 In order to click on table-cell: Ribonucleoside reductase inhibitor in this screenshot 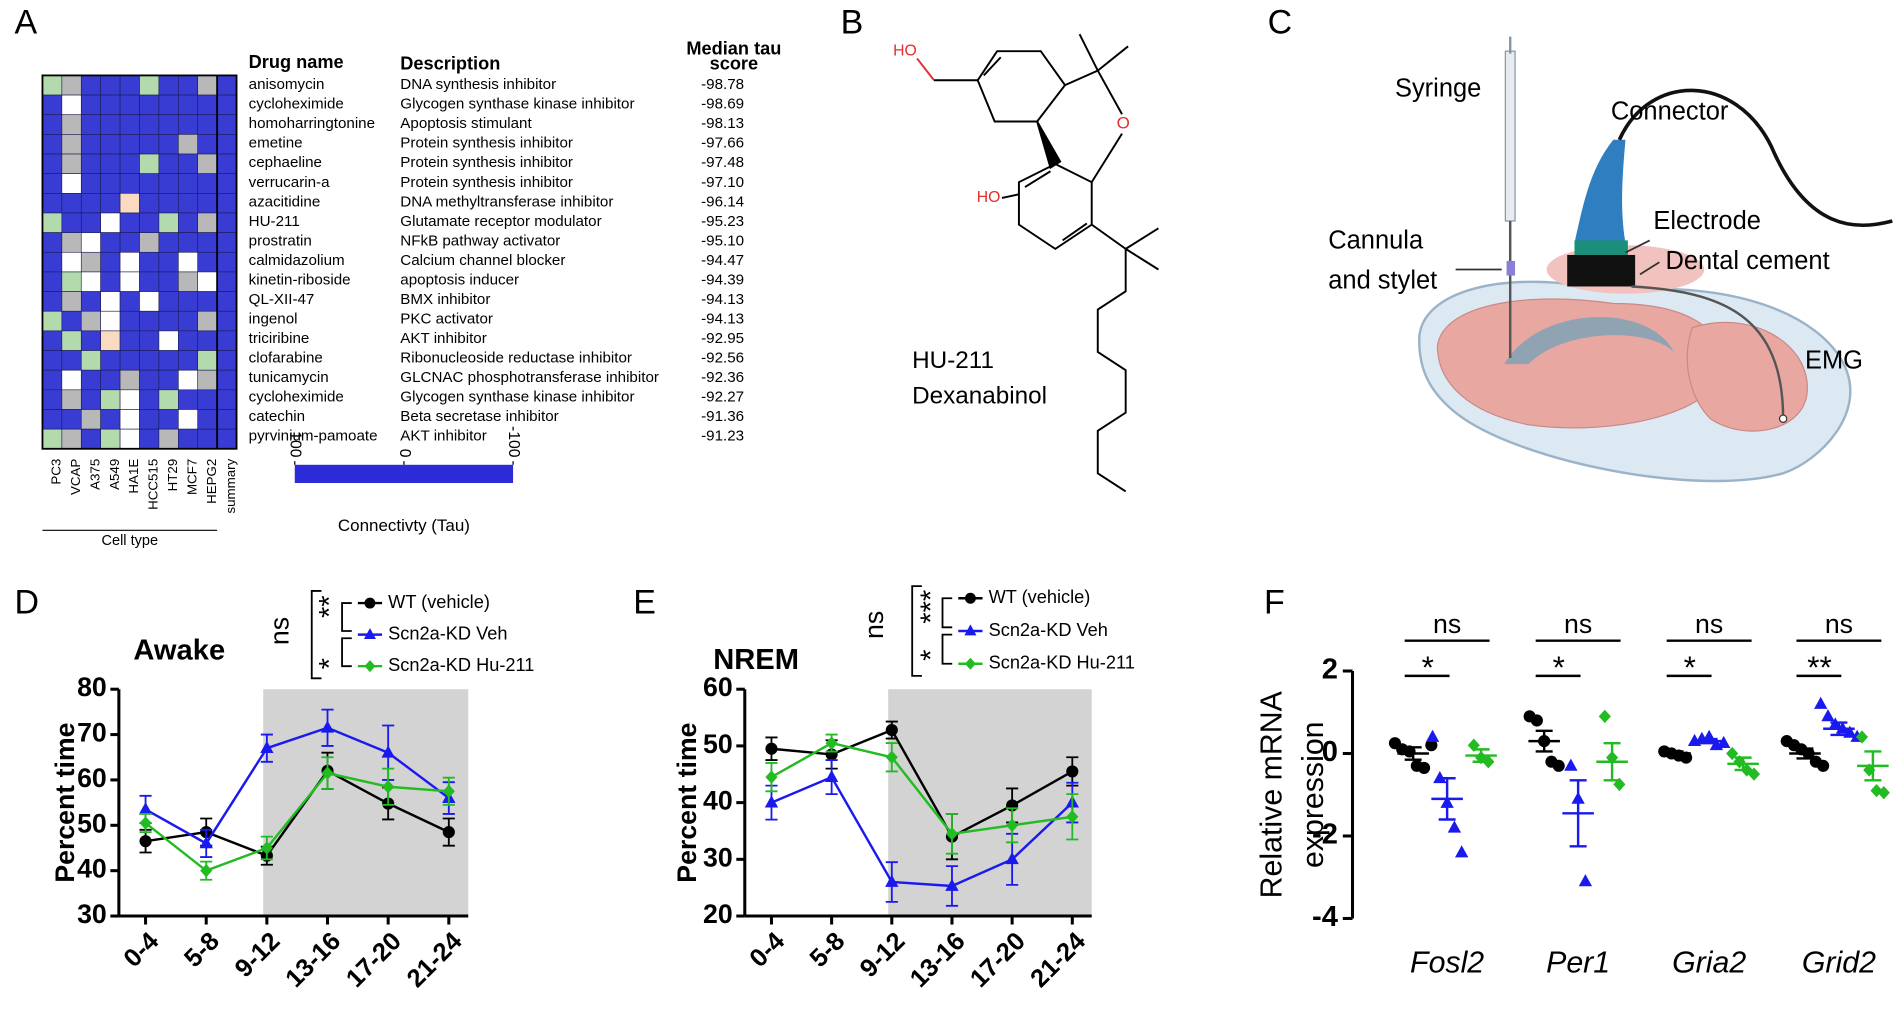, I will do `click(516, 358)`.